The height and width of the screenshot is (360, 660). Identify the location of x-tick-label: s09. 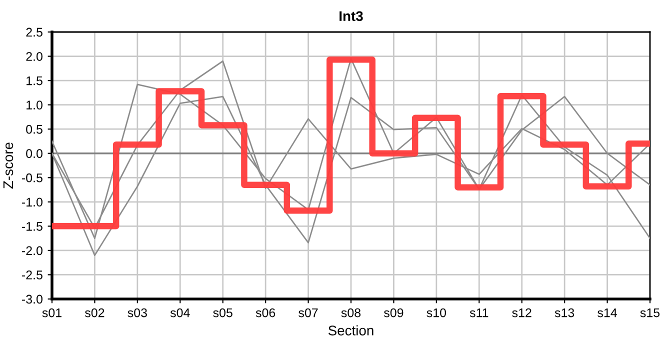
(394, 313).